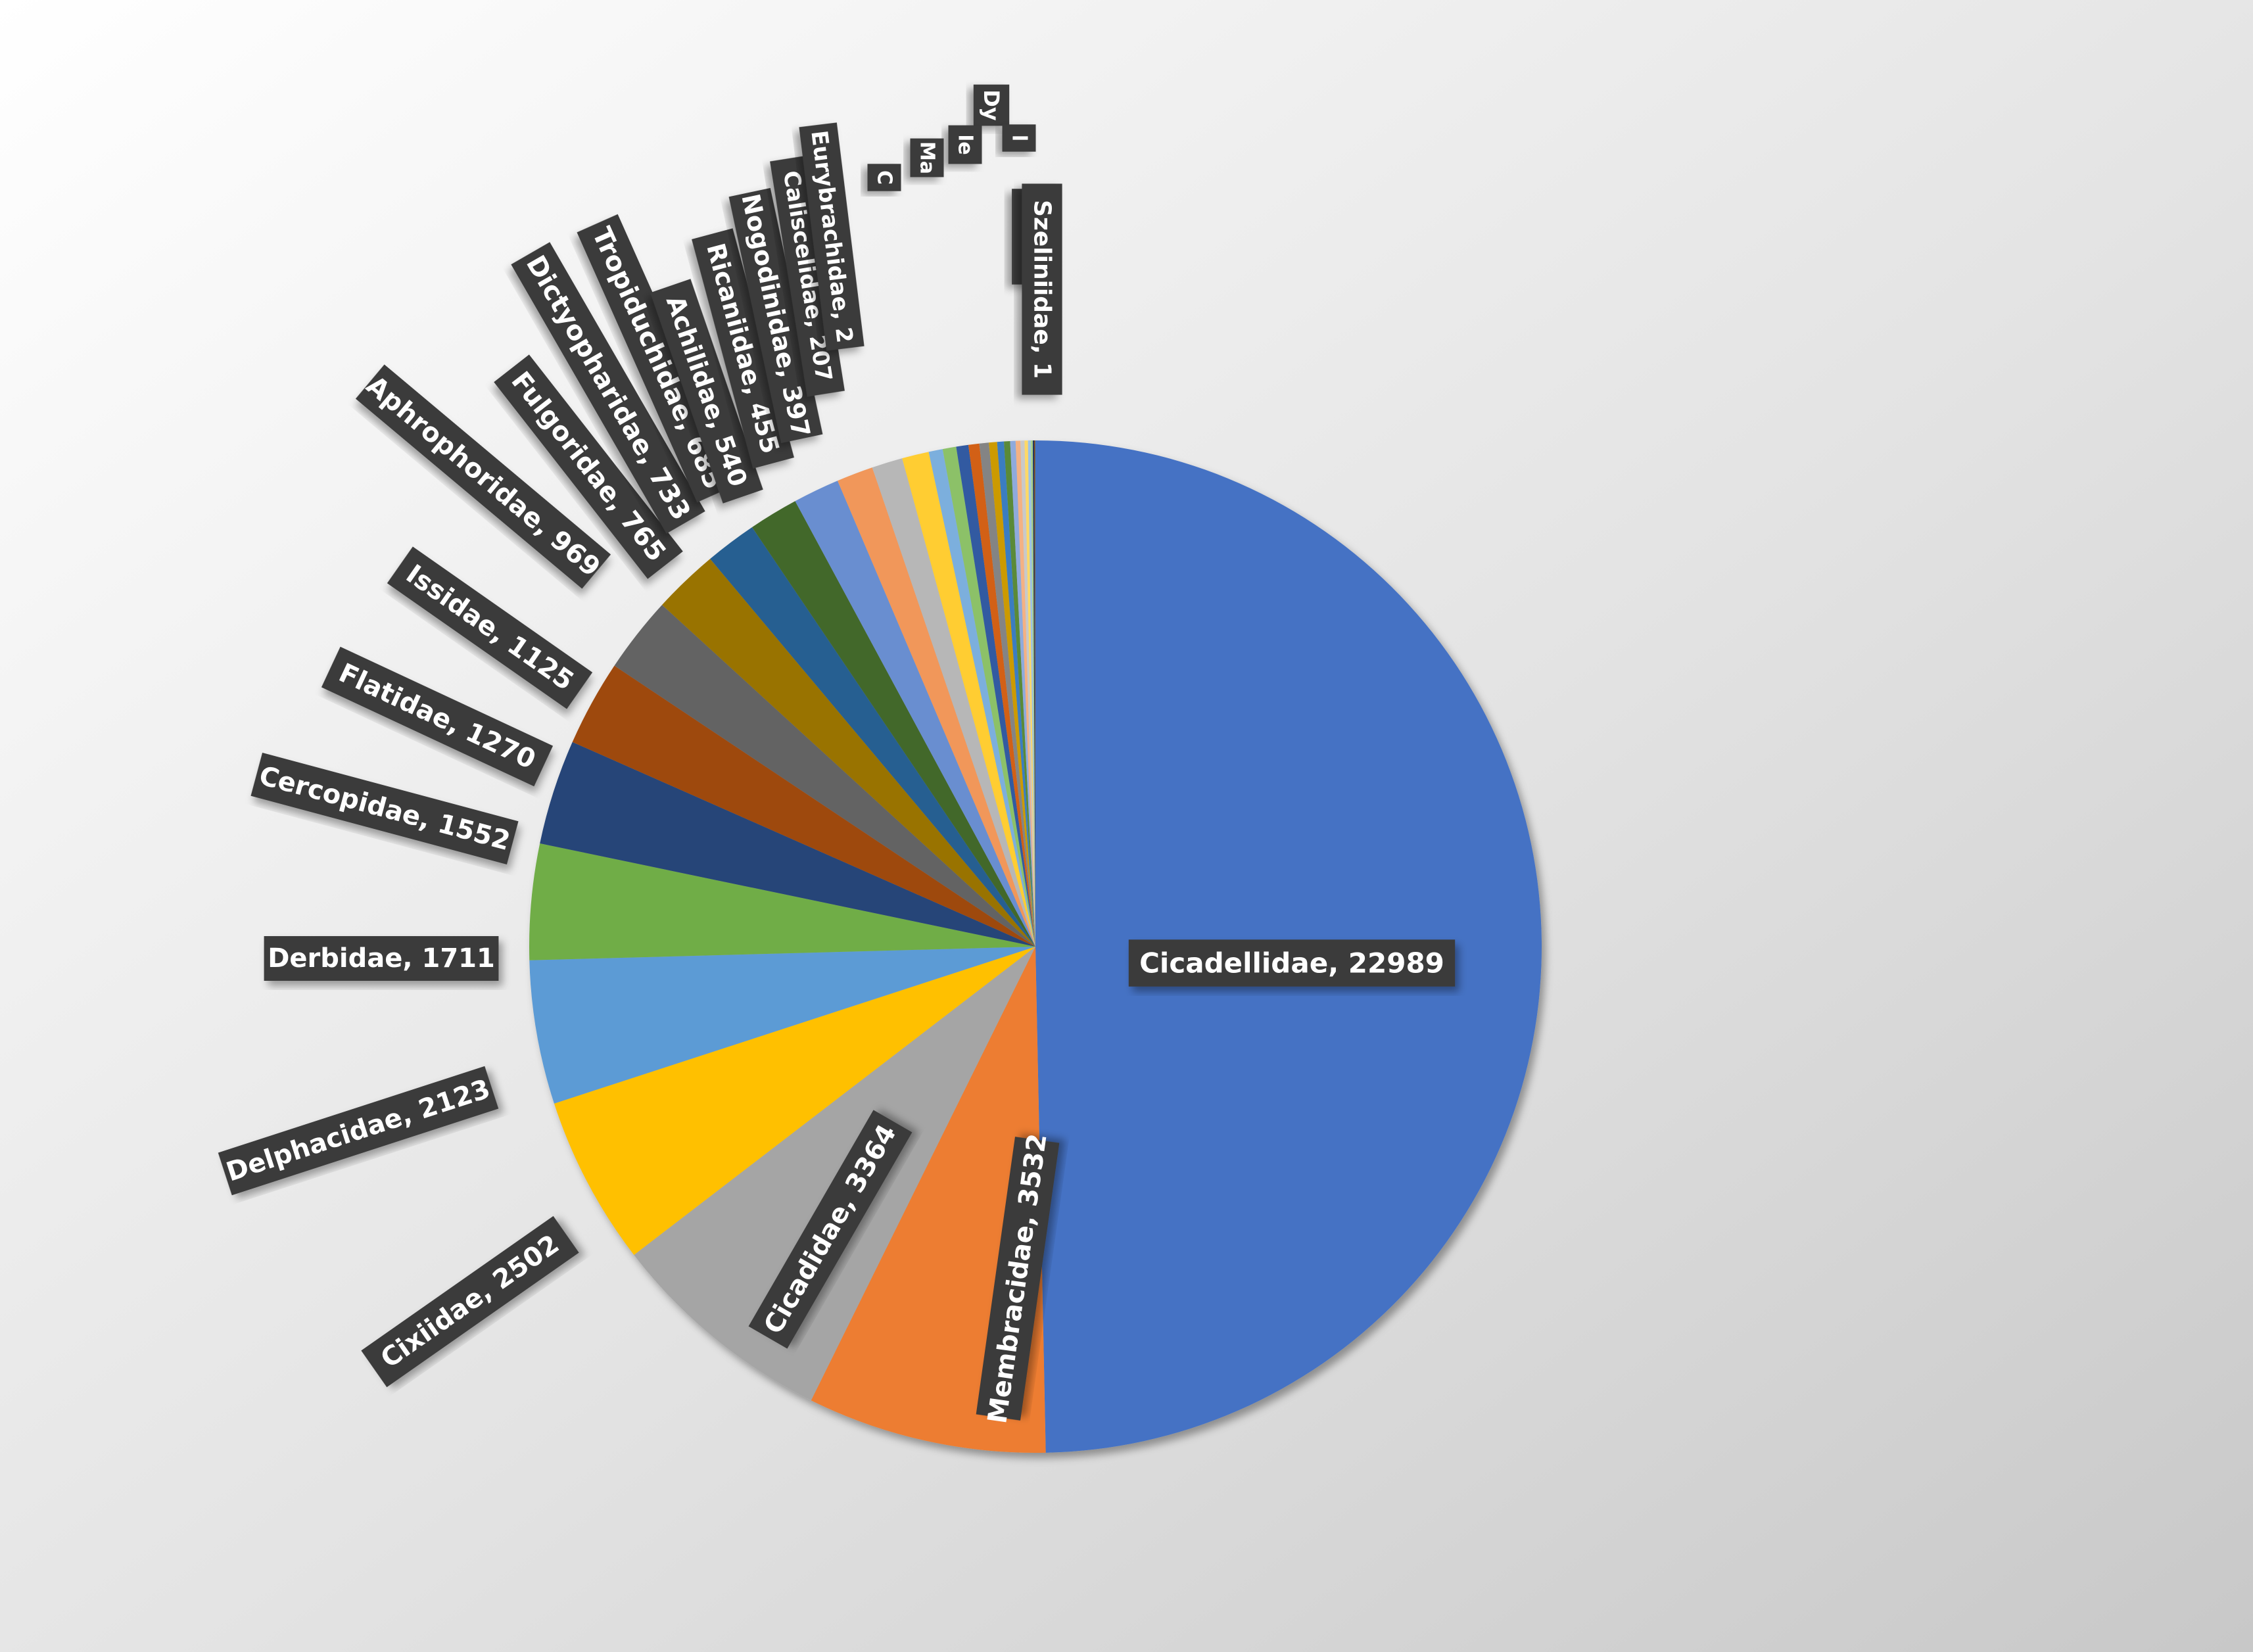  I want to click on pie-slice-caliscelidae, so click(981, 698).